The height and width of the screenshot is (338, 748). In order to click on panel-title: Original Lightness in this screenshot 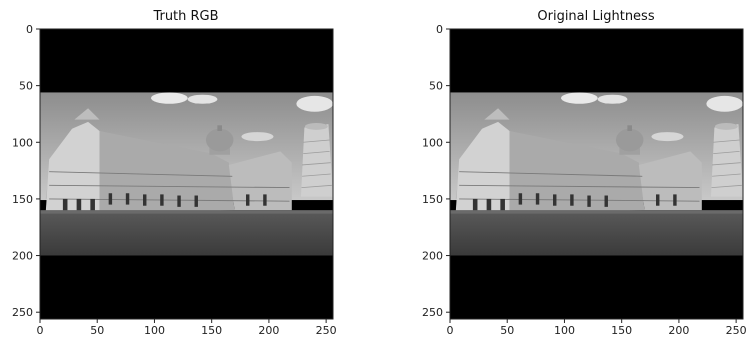, I will do `click(595, 16)`.